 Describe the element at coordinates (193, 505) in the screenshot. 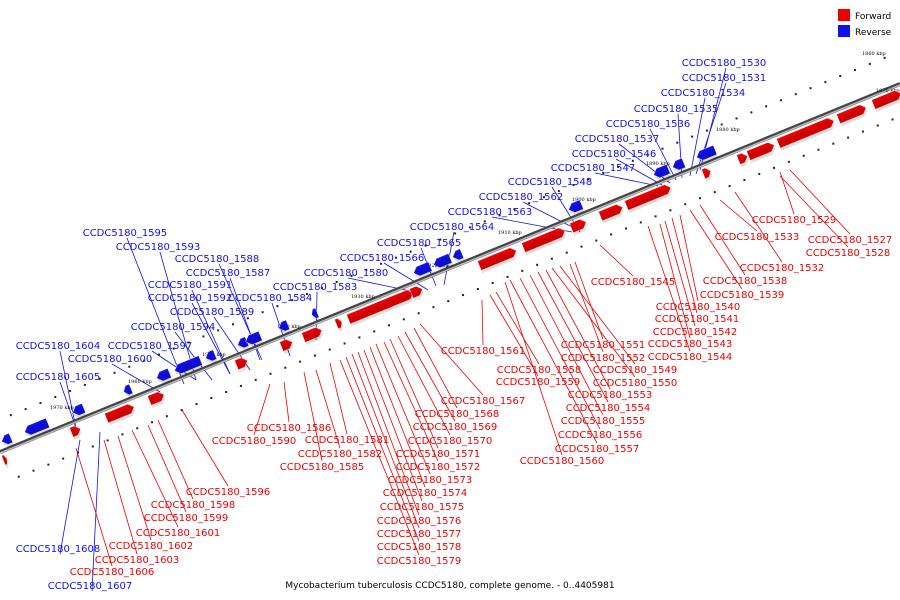

I see `forward-gene-label: CCDC5180_1598` at that location.